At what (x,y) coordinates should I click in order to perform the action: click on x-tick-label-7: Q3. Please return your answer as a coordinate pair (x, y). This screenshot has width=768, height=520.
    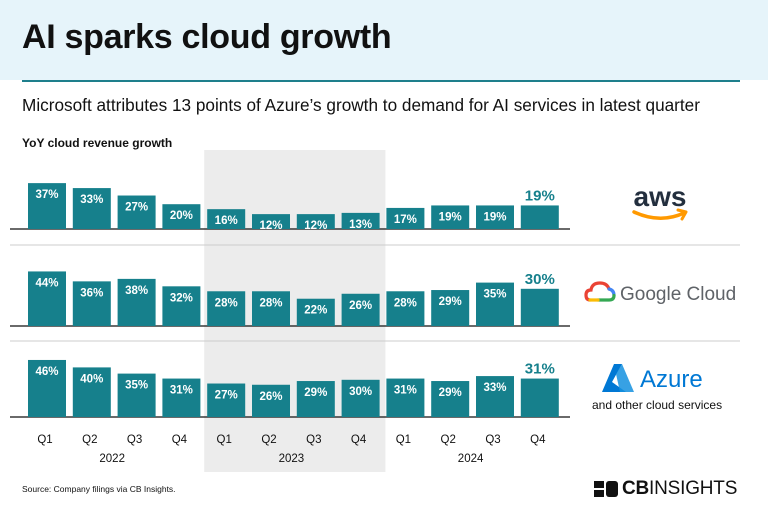
    Looking at the image, I should click on (313, 440).